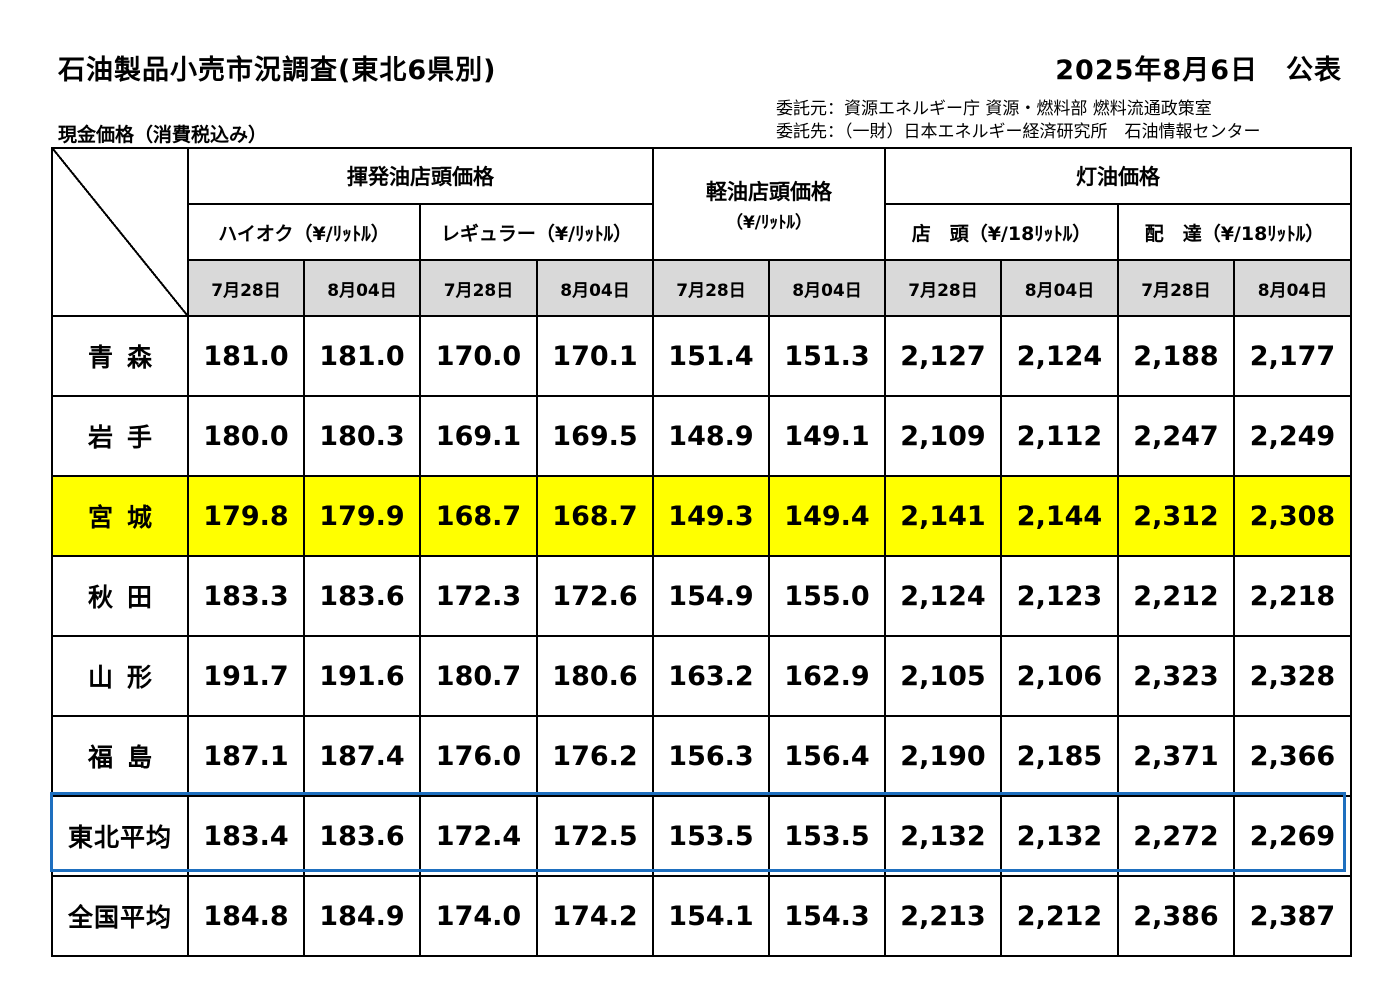  Describe the element at coordinates (1292, 916) in the screenshot. I see `price-cell: 2,387` at that location.